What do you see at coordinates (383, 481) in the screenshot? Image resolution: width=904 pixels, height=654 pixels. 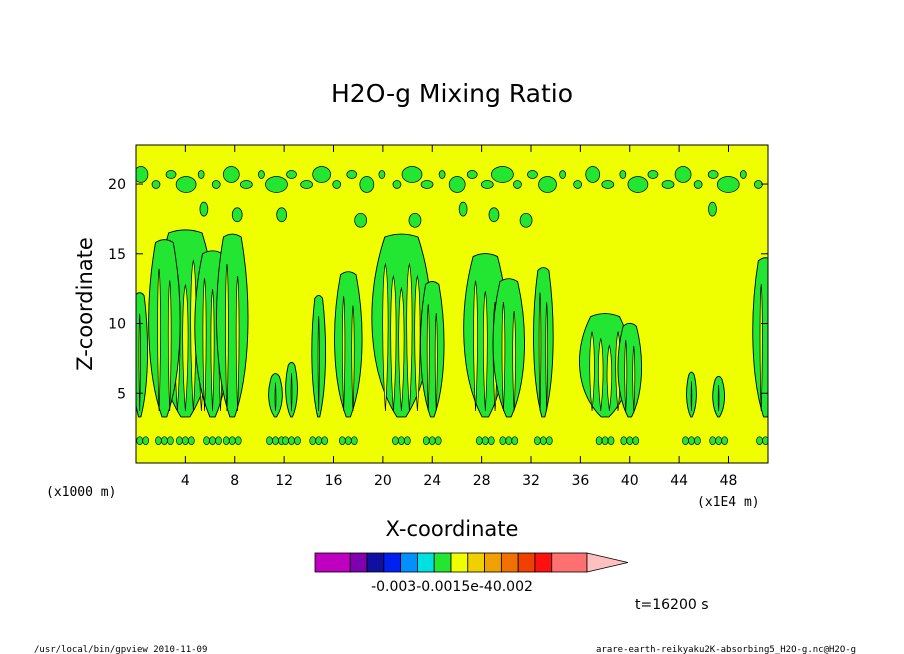 I see `x-tick-label: 20` at bounding box center [383, 481].